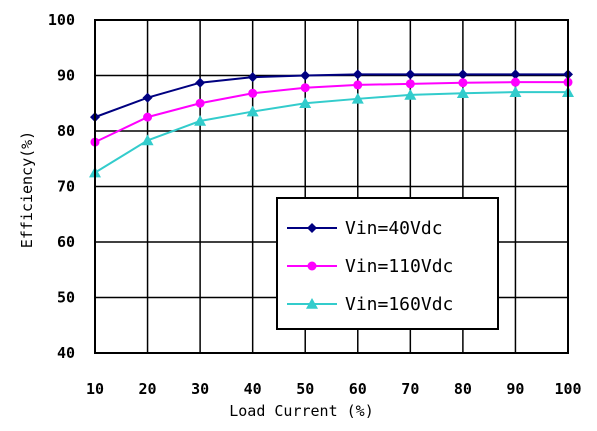 This screenshot has height=431, width=597. What do you see at coordinates (66, 298) in the screenshot?
I see `y-tick-label: 50` at bounding box center [66, 298].